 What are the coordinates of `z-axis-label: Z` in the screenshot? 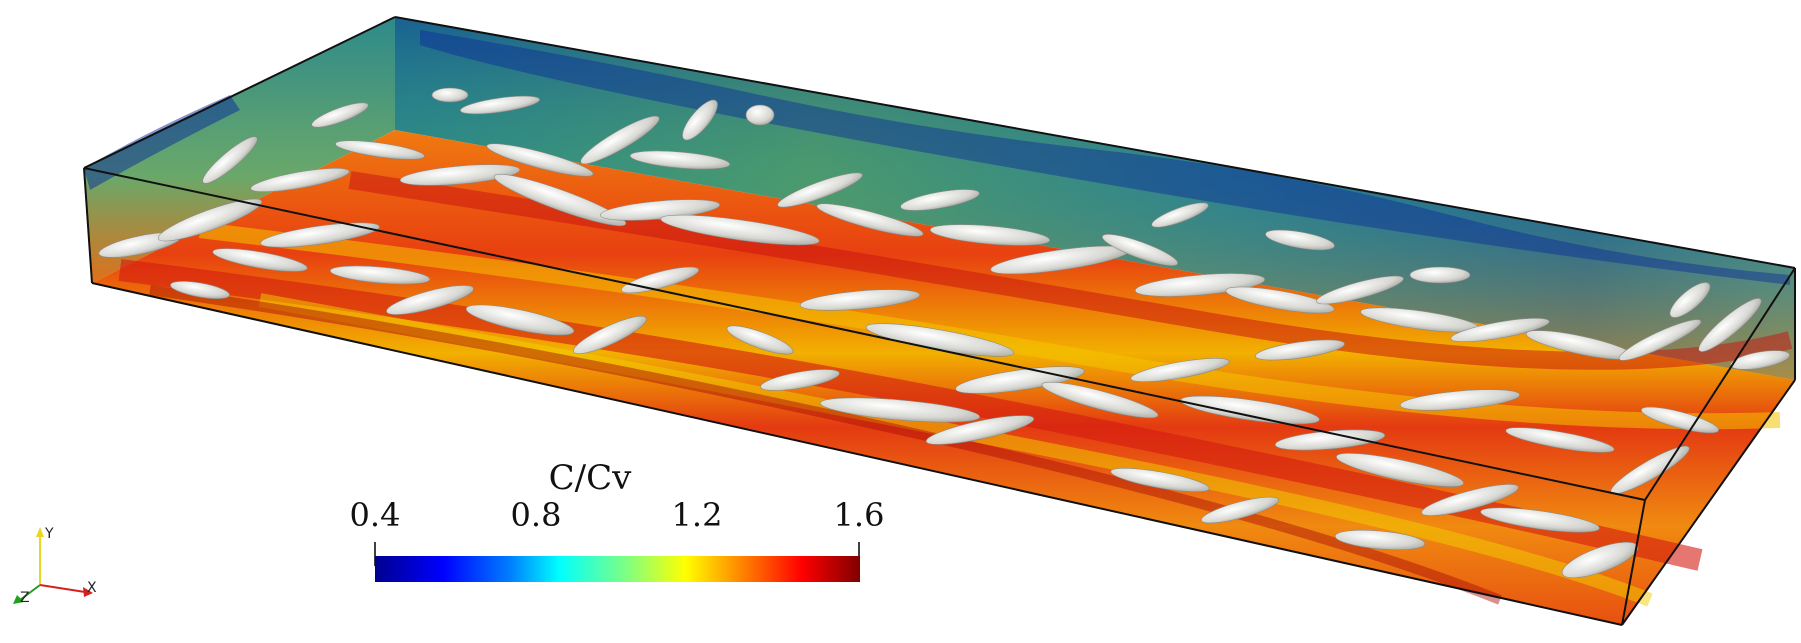 It's located at (25, 598).